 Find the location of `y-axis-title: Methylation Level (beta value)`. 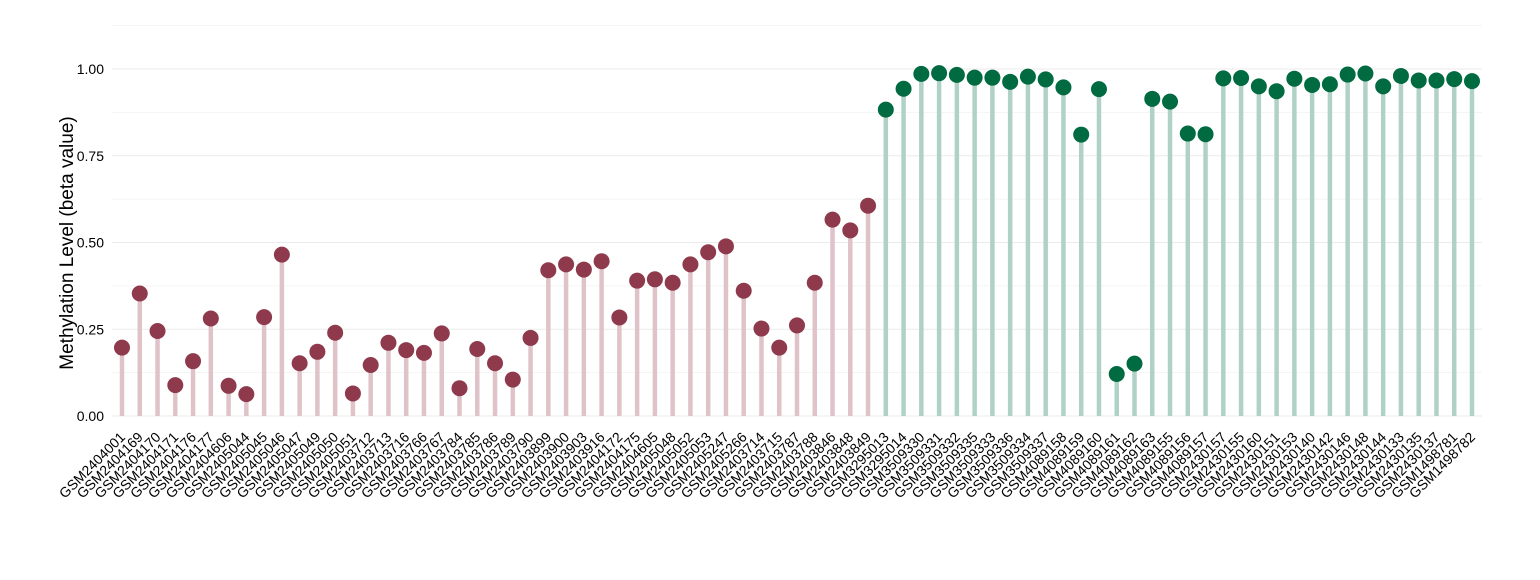

y-axis-title: Methylation Level (beta value) is located at coordinates (67, 242).